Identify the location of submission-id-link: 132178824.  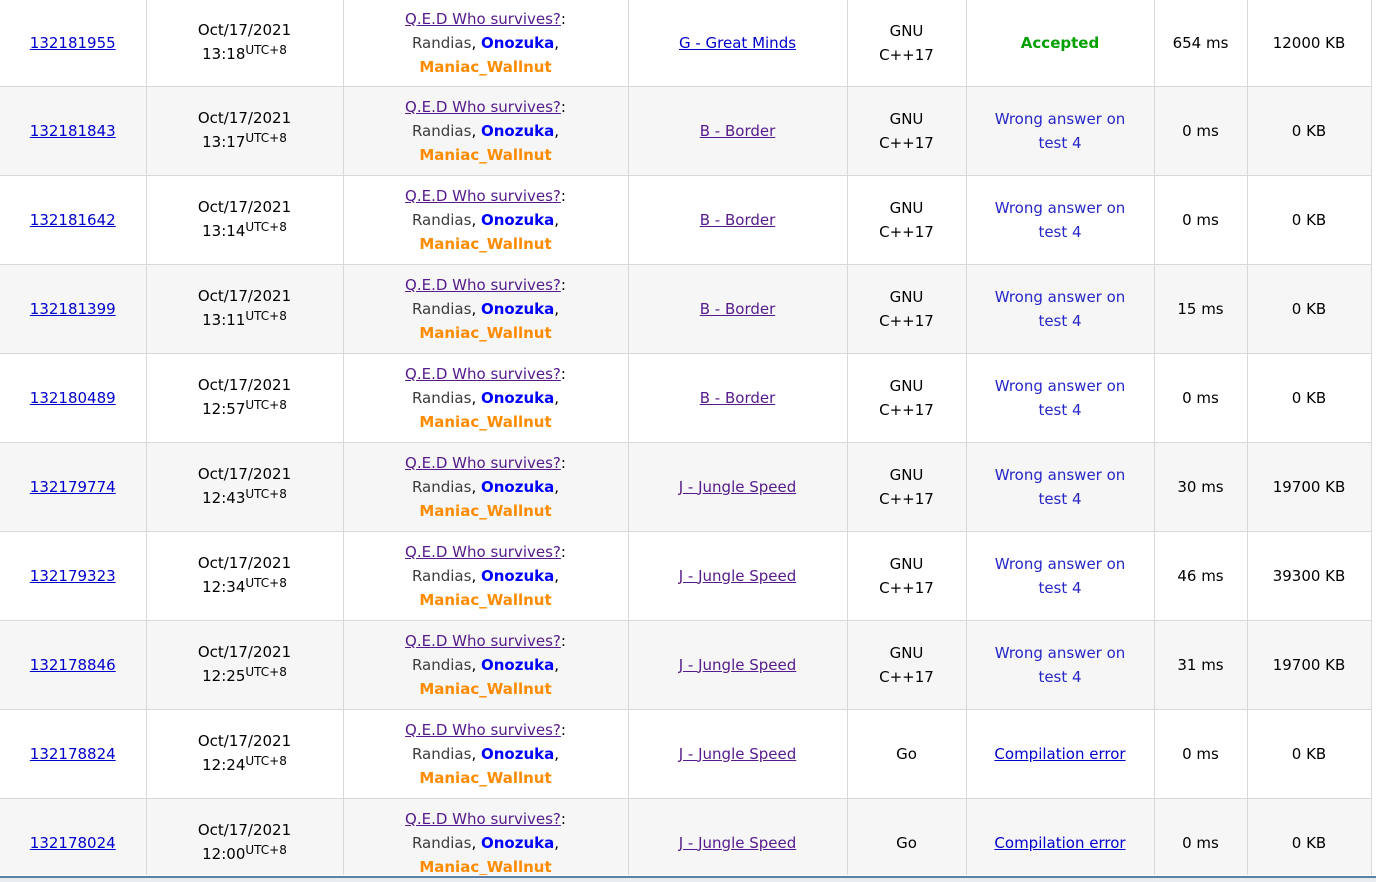
(72, 753).